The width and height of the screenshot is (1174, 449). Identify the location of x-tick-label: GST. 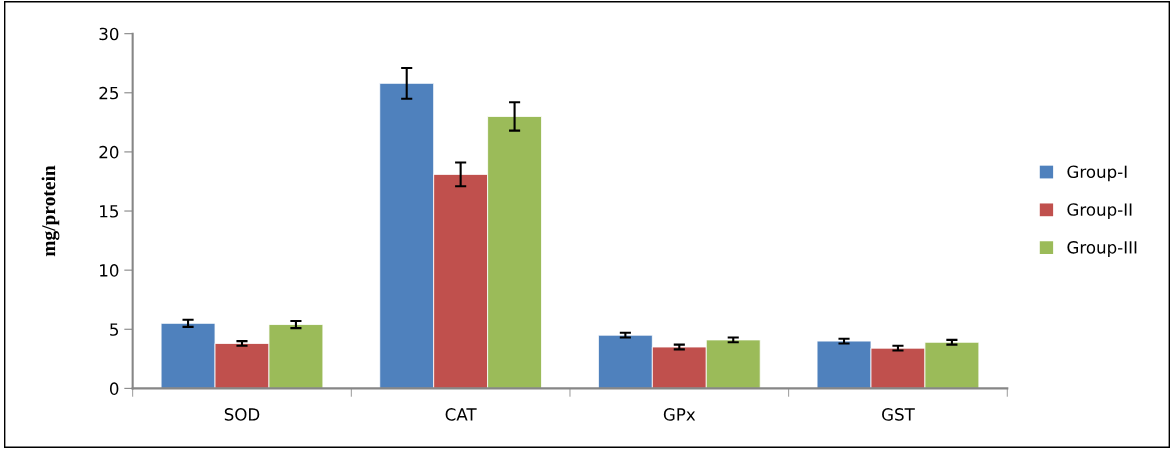
(898, 414).